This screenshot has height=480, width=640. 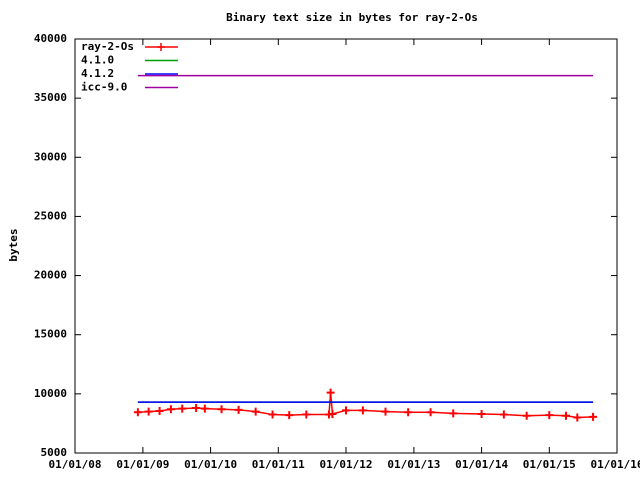 I want to click on x-tick-label: 01/01/08, so click(x=75, y=464).